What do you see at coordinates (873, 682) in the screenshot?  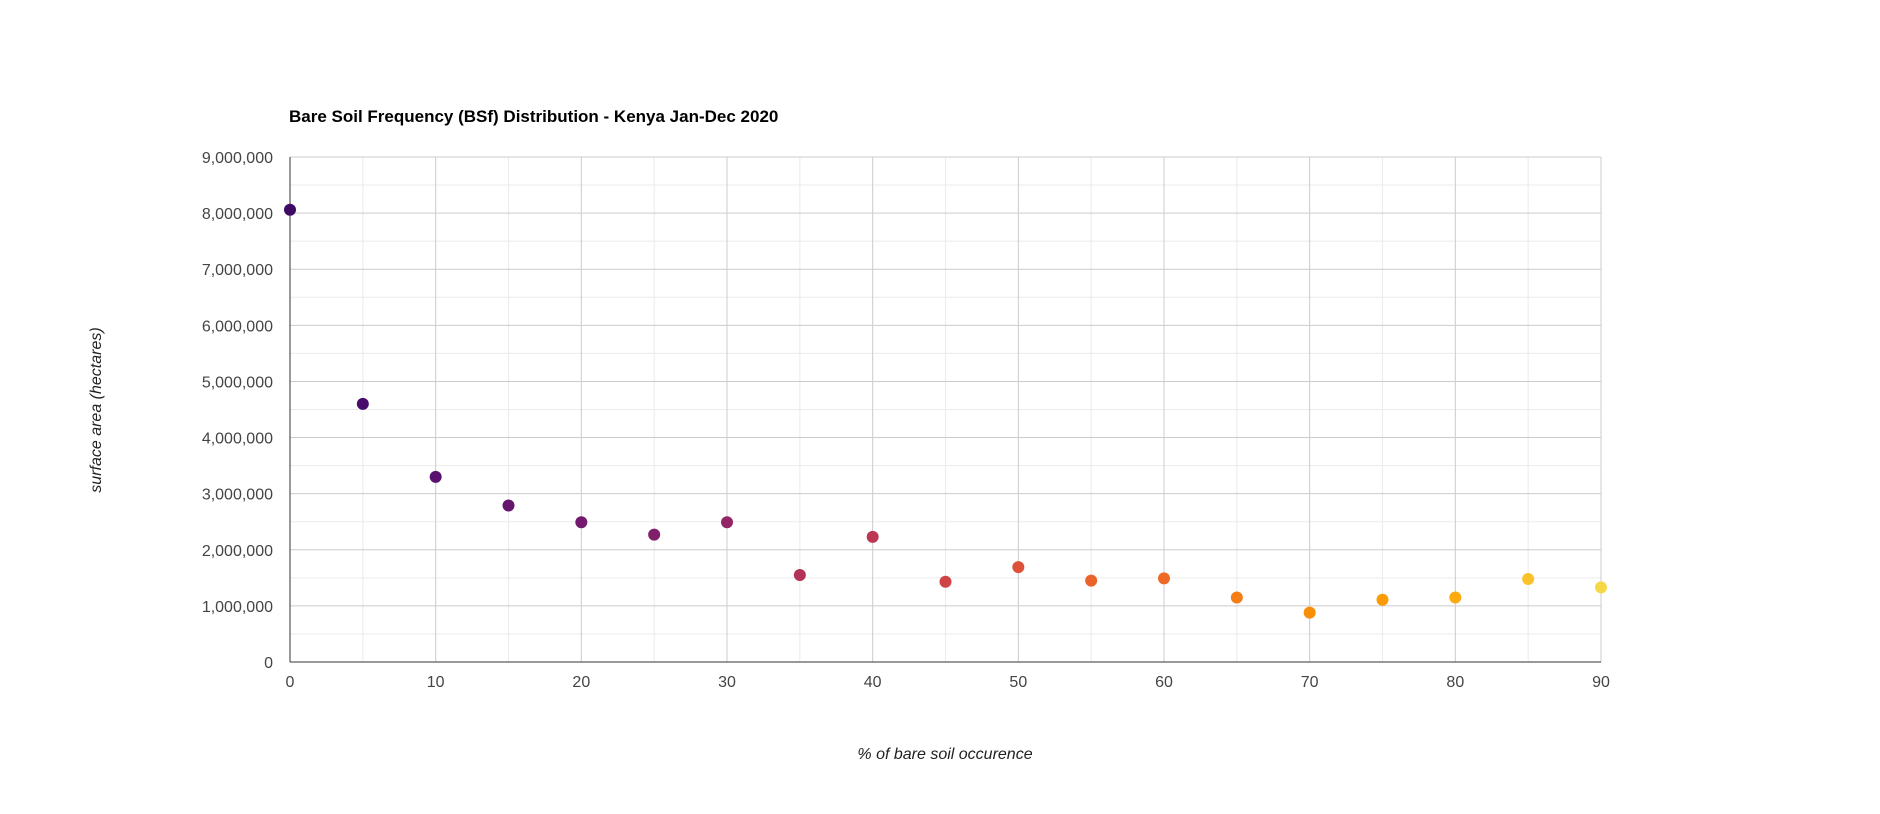 I see `x-tick-label: 40` at bounding box center [873, 682].